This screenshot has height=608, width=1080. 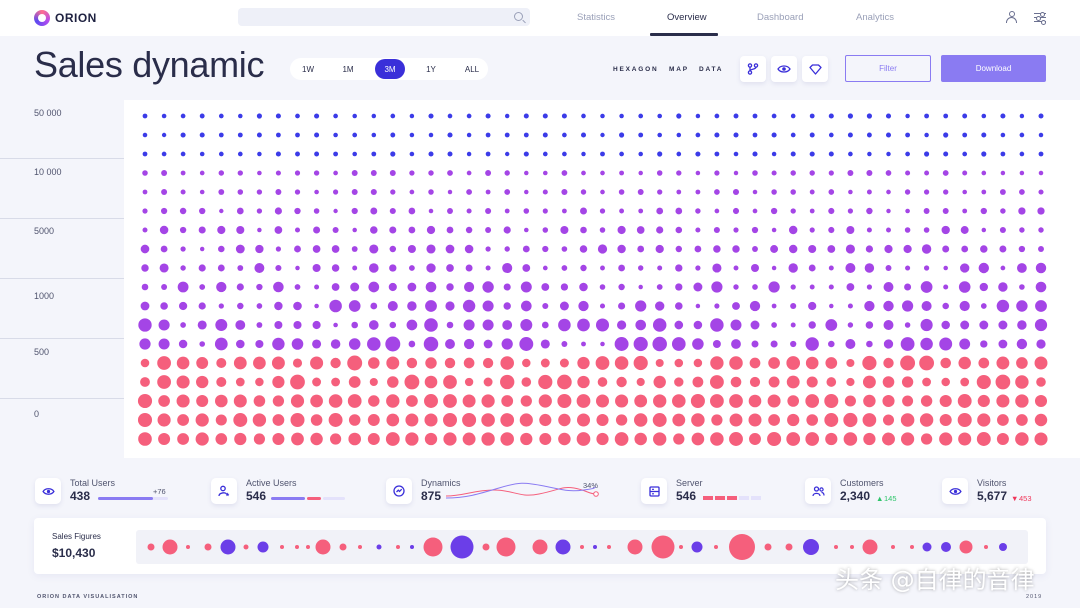 What do you see at coordinates (110, 492) in the screenshot?
I see `kpi-total-users: Total Users 438 +76` at bounding box center [110, 492].